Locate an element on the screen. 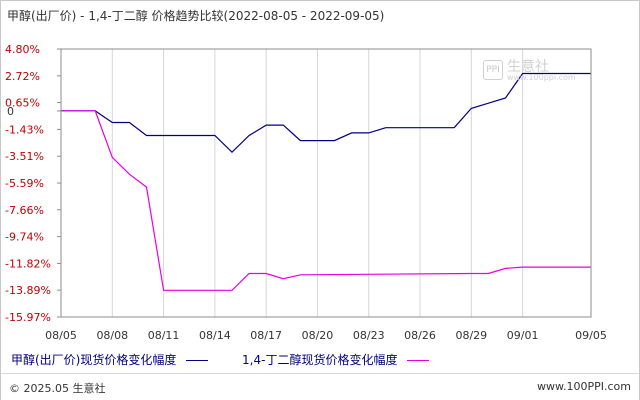 Image resolution: width=640 pixels, height=400 pixels. site-link: www.100PPI.com is located at coordinates (584, 386).